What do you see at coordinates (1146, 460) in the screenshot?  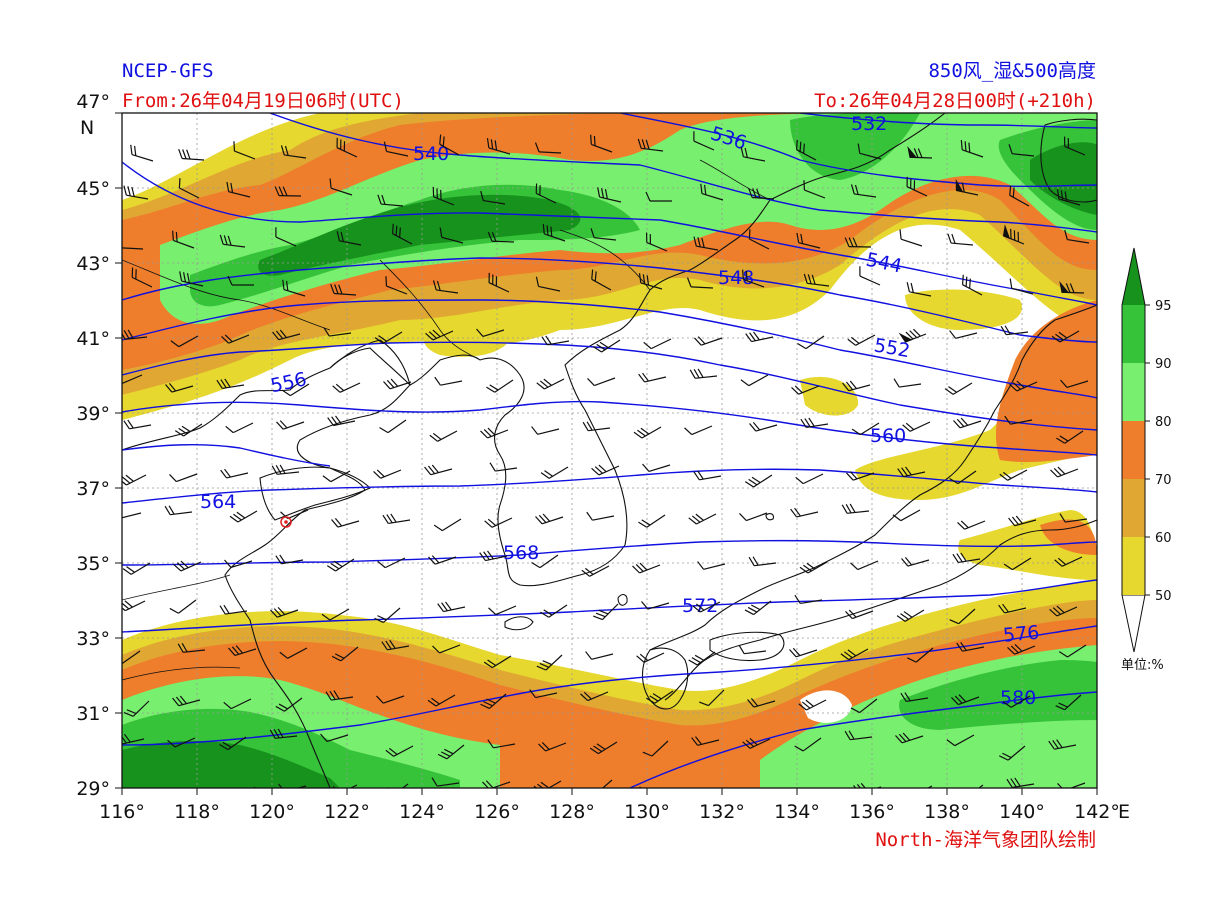 I see `colorbar: 50 60 70 80 90 95 单位:%` at bounding box center [1146, 460].